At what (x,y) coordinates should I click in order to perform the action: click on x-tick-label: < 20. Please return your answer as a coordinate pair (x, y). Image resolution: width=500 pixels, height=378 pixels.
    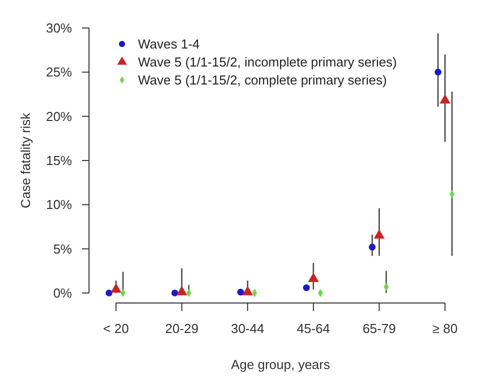
    Looking at the image, I should click on (116, 328).